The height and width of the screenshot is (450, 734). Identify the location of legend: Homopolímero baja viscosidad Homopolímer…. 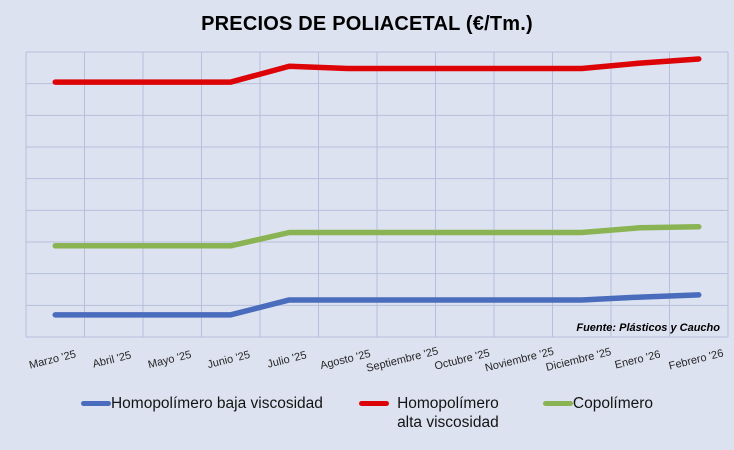
(367, 413).